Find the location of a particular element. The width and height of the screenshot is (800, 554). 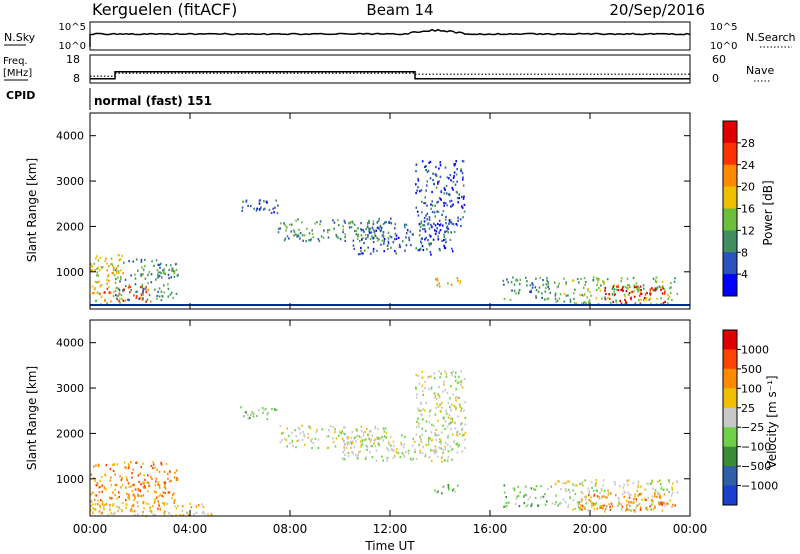

velocity-colorbar-tick-label: 500 is located at coordinates (751, 369).